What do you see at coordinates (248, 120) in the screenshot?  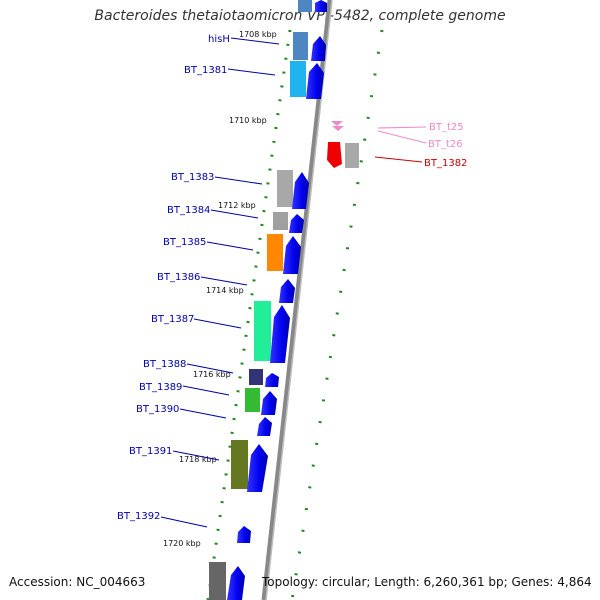 I see `scale-label-1710: 1710 kbp` at bounding box center [248, 120].